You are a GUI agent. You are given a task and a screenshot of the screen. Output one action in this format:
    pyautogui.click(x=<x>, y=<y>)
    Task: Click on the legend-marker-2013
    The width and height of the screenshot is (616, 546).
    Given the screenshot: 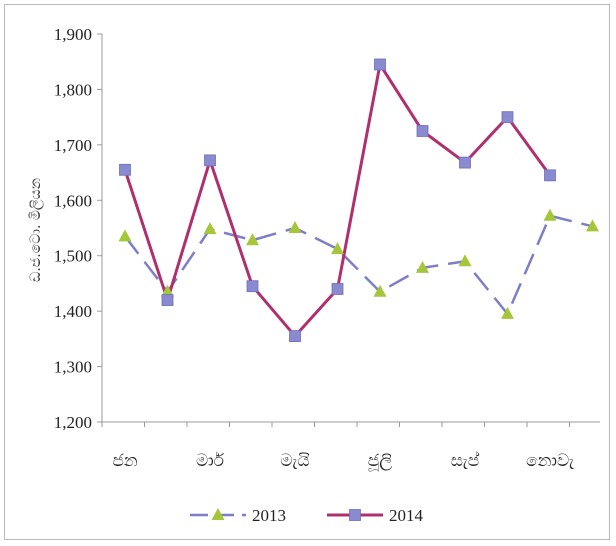 What is the action you would take?
    pyautogui.click(x=218, y=514)
    